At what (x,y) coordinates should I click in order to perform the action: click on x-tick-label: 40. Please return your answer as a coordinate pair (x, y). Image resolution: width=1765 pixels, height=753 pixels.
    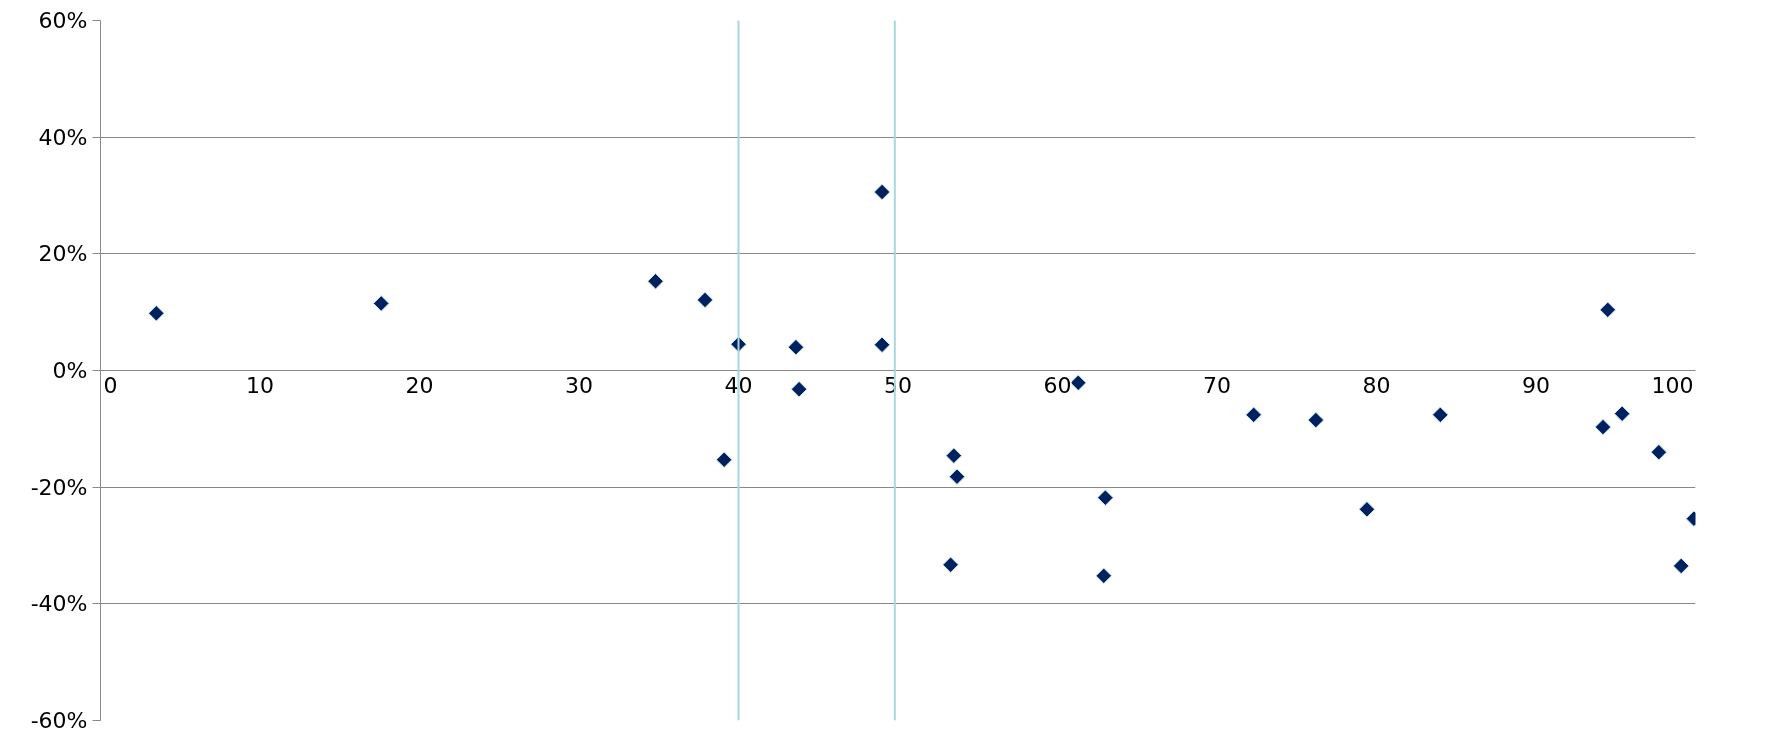
    Looking at the image, I should click on (738, 385).